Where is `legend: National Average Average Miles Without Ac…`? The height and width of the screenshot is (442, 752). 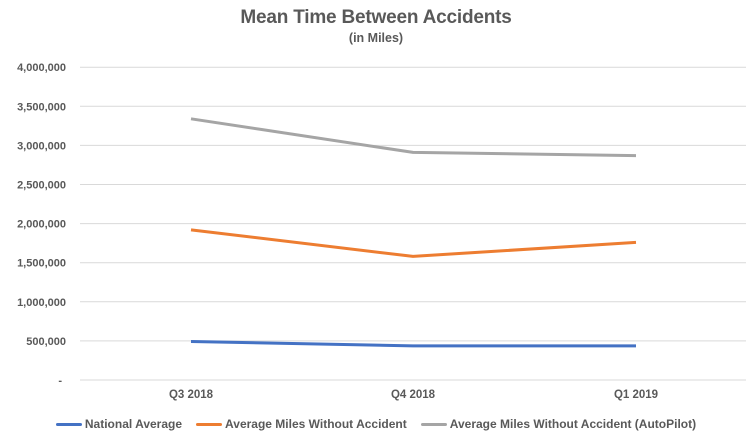 legend: National Average Average Miles Without Ac… is located at coordinates (376, 424).